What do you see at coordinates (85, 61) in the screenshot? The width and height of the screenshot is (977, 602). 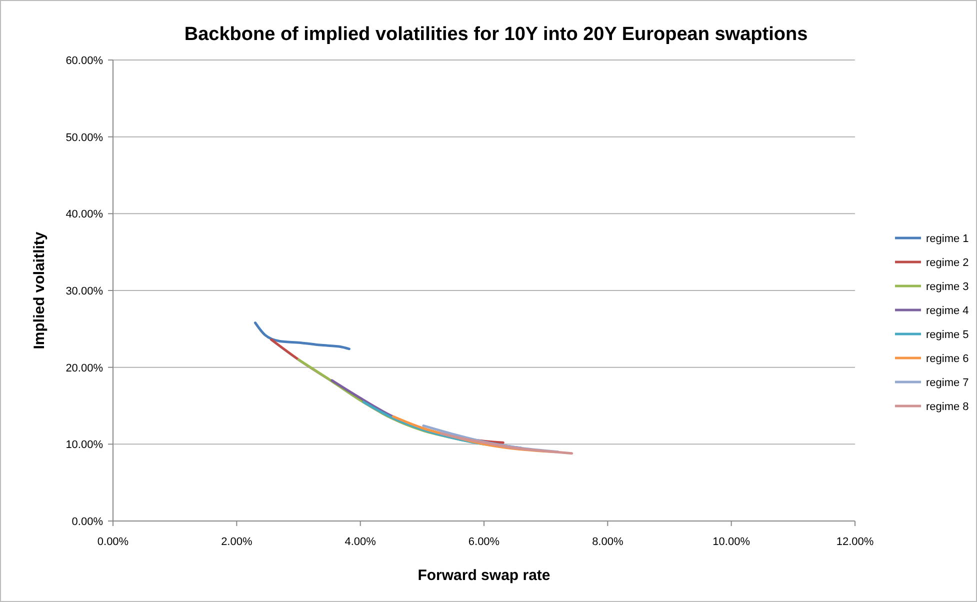 I see `y-tick-label: 60.00%` at bounding box center [85, 61].